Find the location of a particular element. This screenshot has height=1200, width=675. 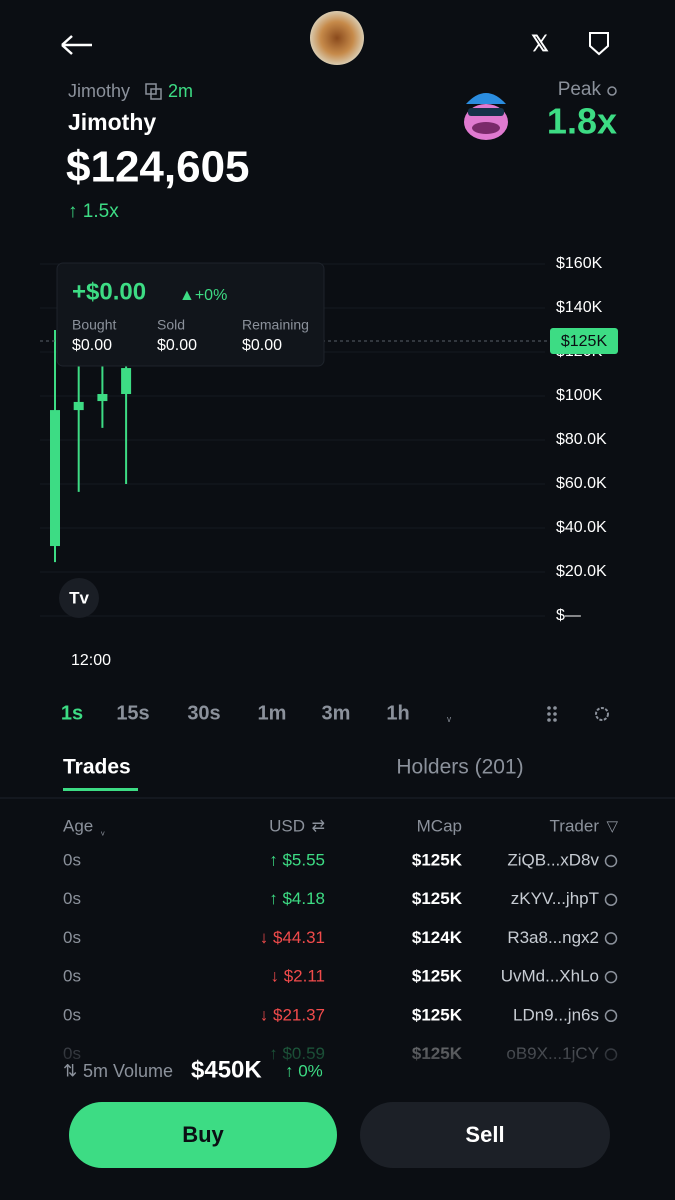

token-name: Jimothy is located at coordinates (112, 122).